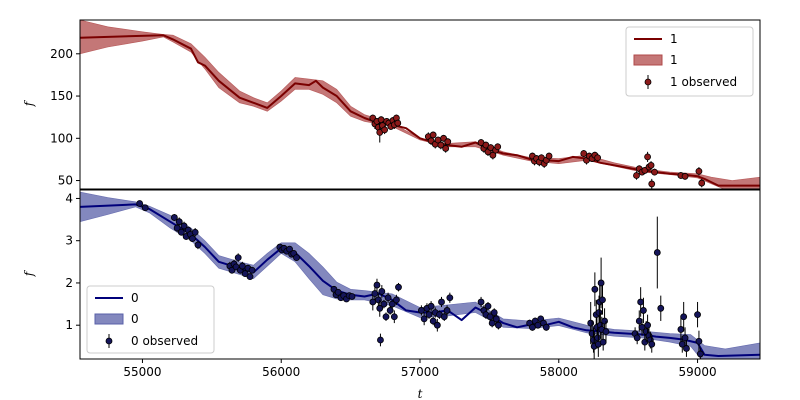 Image resolution: width=800 pixels, height=400 pixels. What do you see at coordinates (648, 82) in the screenshot?
I see `top-legend-marker-swatch` at bounding box center [648, 82].